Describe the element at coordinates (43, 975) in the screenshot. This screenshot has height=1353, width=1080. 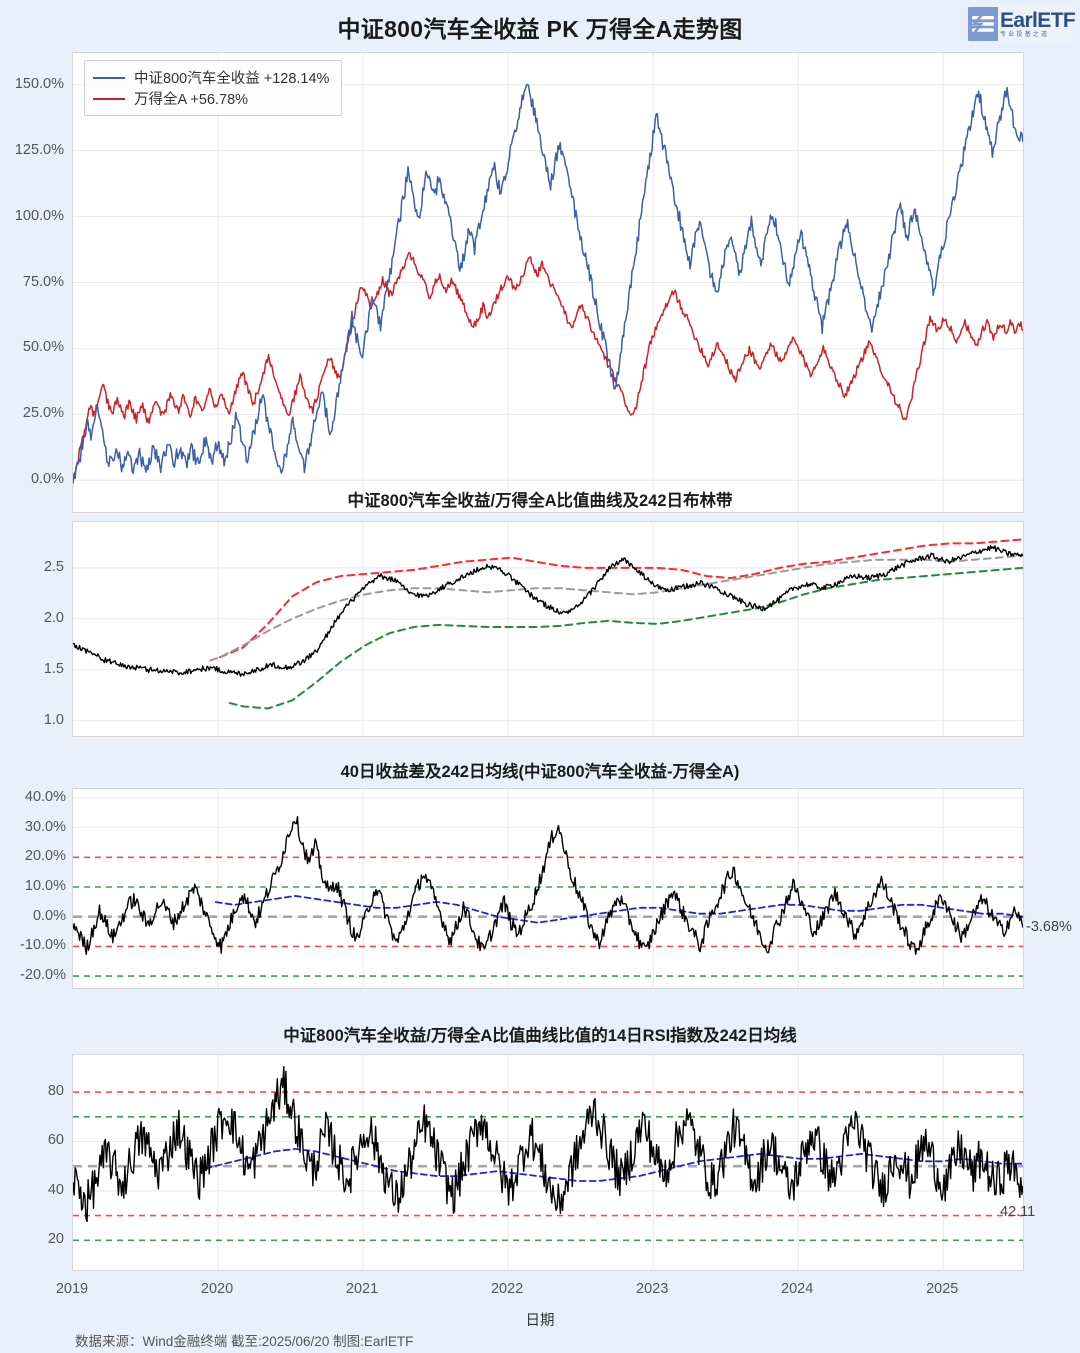
I see `y-tick-label: -20.0%` at that location.